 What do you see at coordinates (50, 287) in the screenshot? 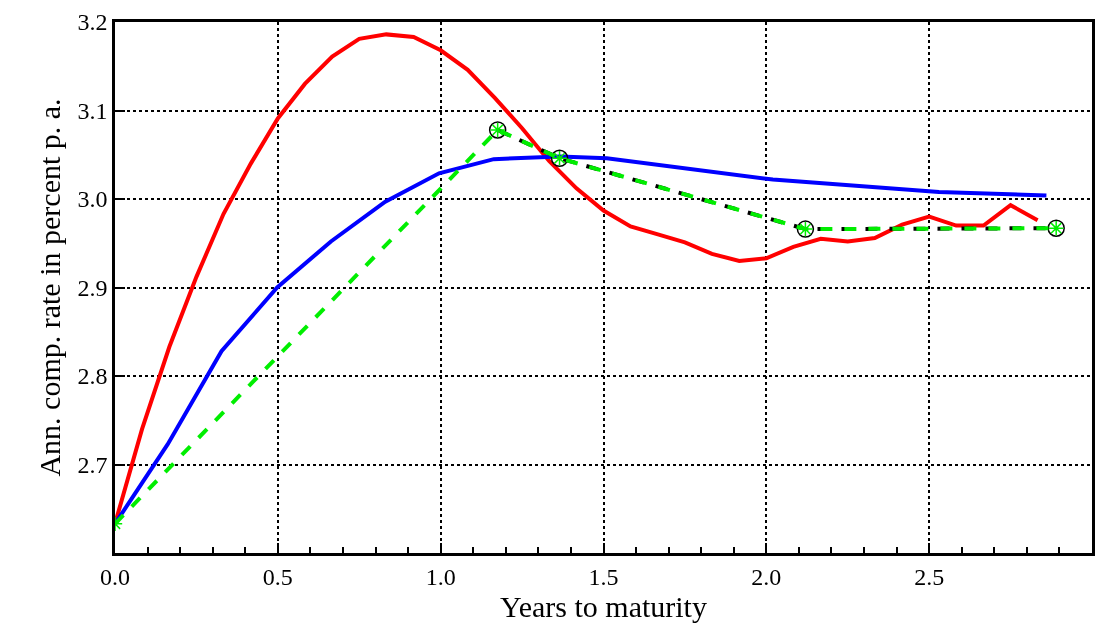
I see `y-axis-title: Ann. comp. rate in percent p. a.` at bounding box center [50, 287].